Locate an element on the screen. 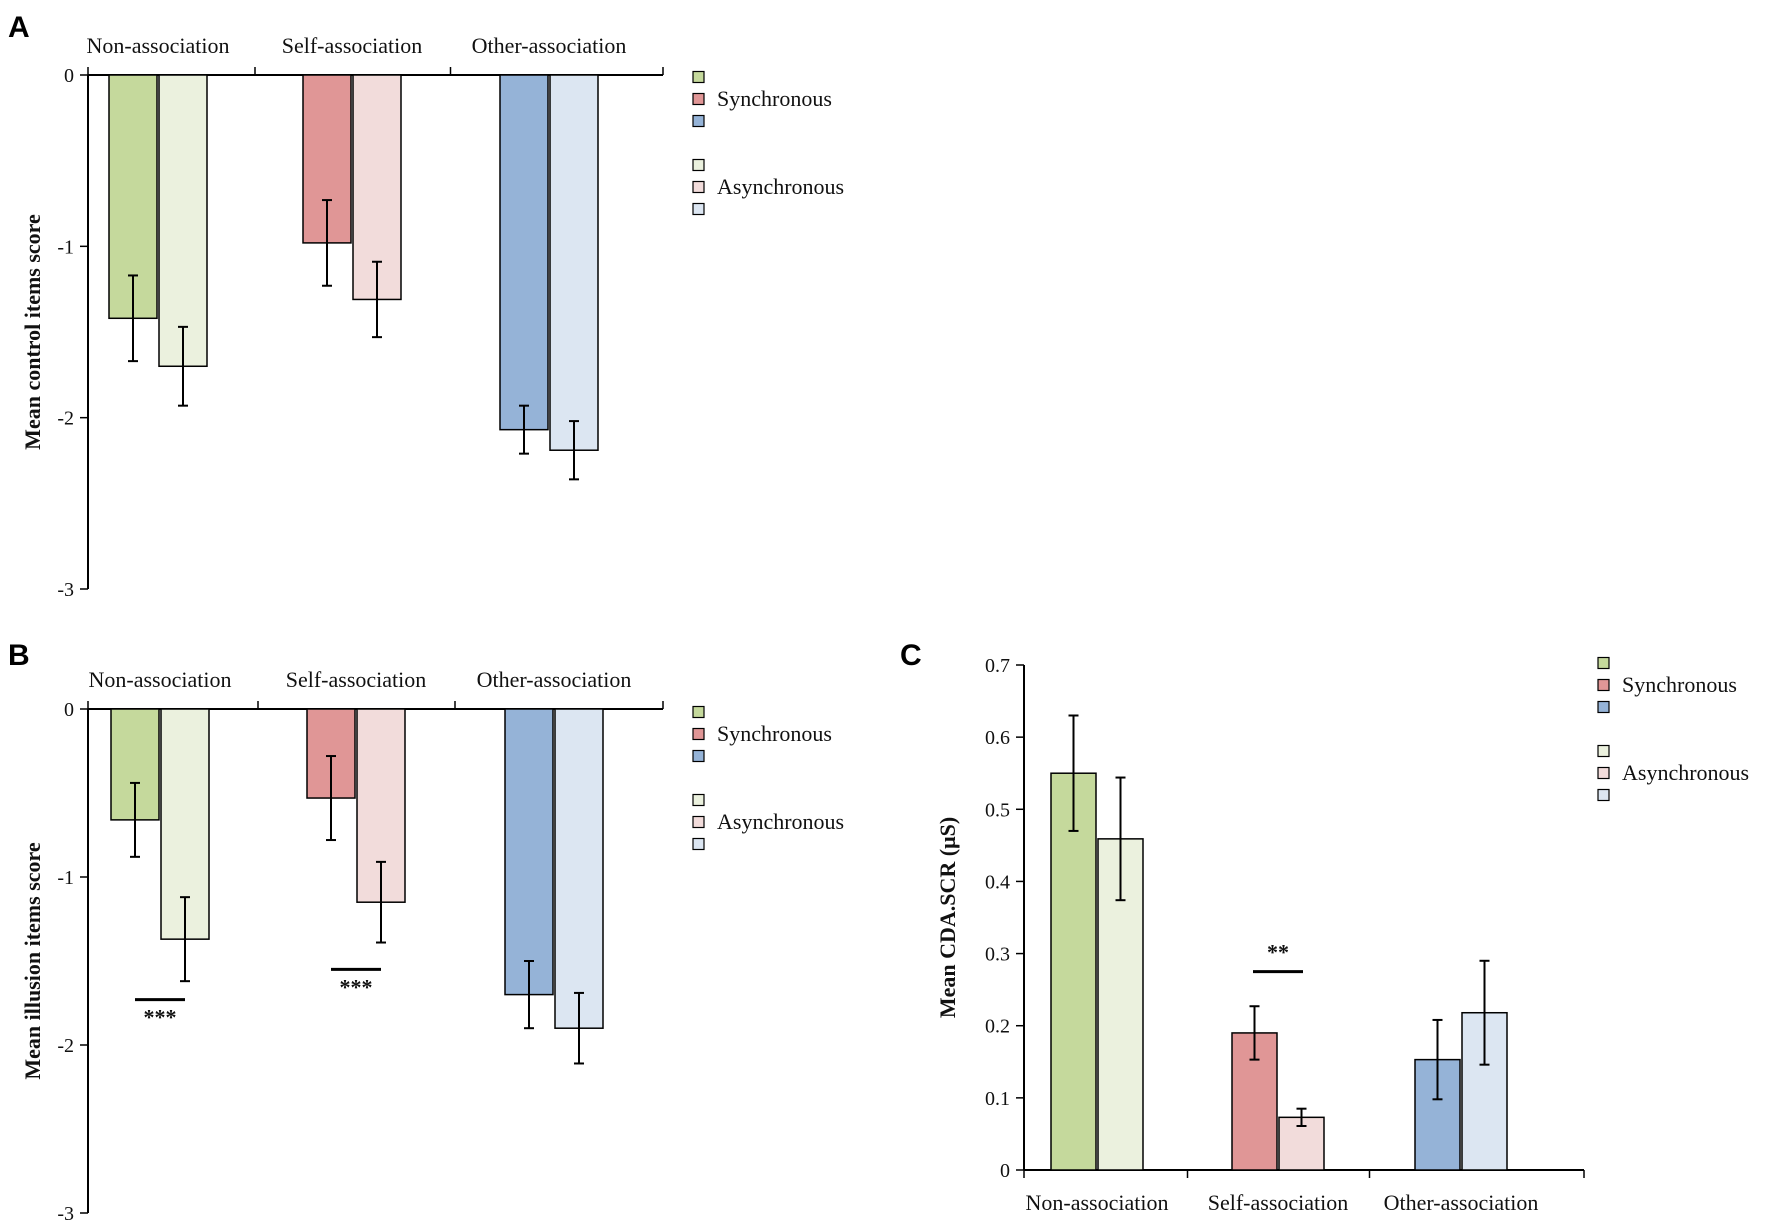 The height and width of the screenshot is (1225, 1775). bar-non-association-synchronous is located at coordinates (1073, 971).